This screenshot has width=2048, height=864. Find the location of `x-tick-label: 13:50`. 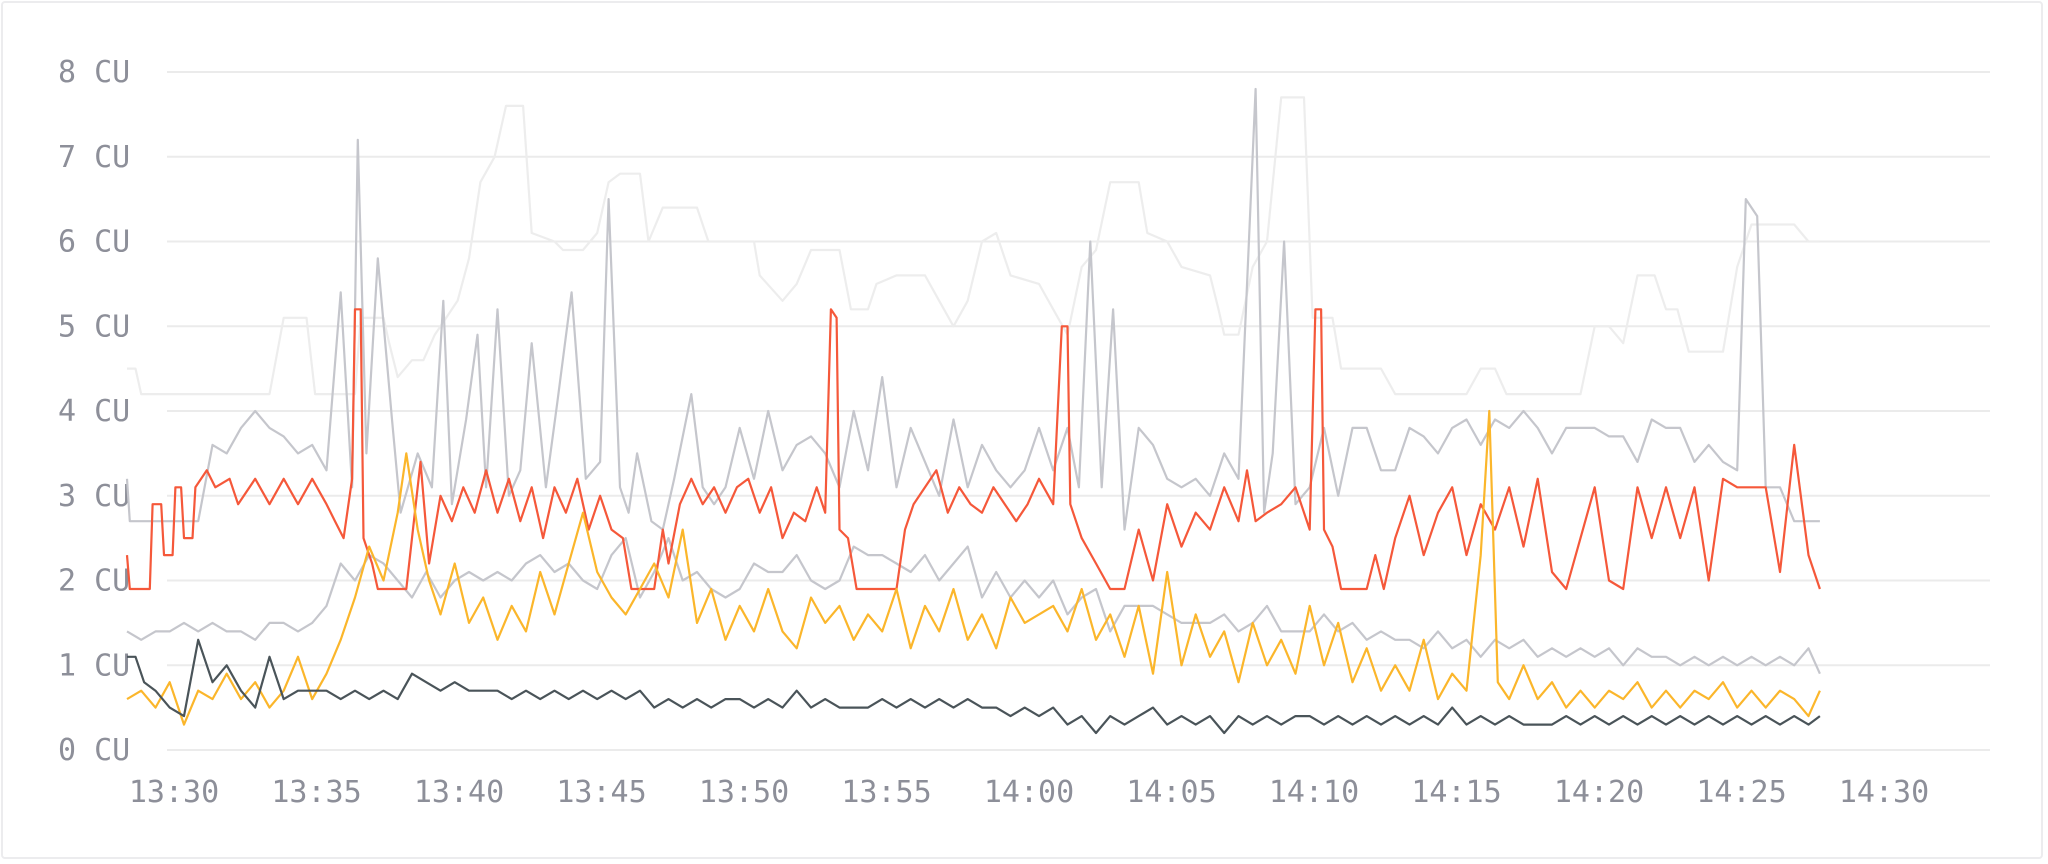

x-tick-label: 13:50 is located at coordinates (744, 792).